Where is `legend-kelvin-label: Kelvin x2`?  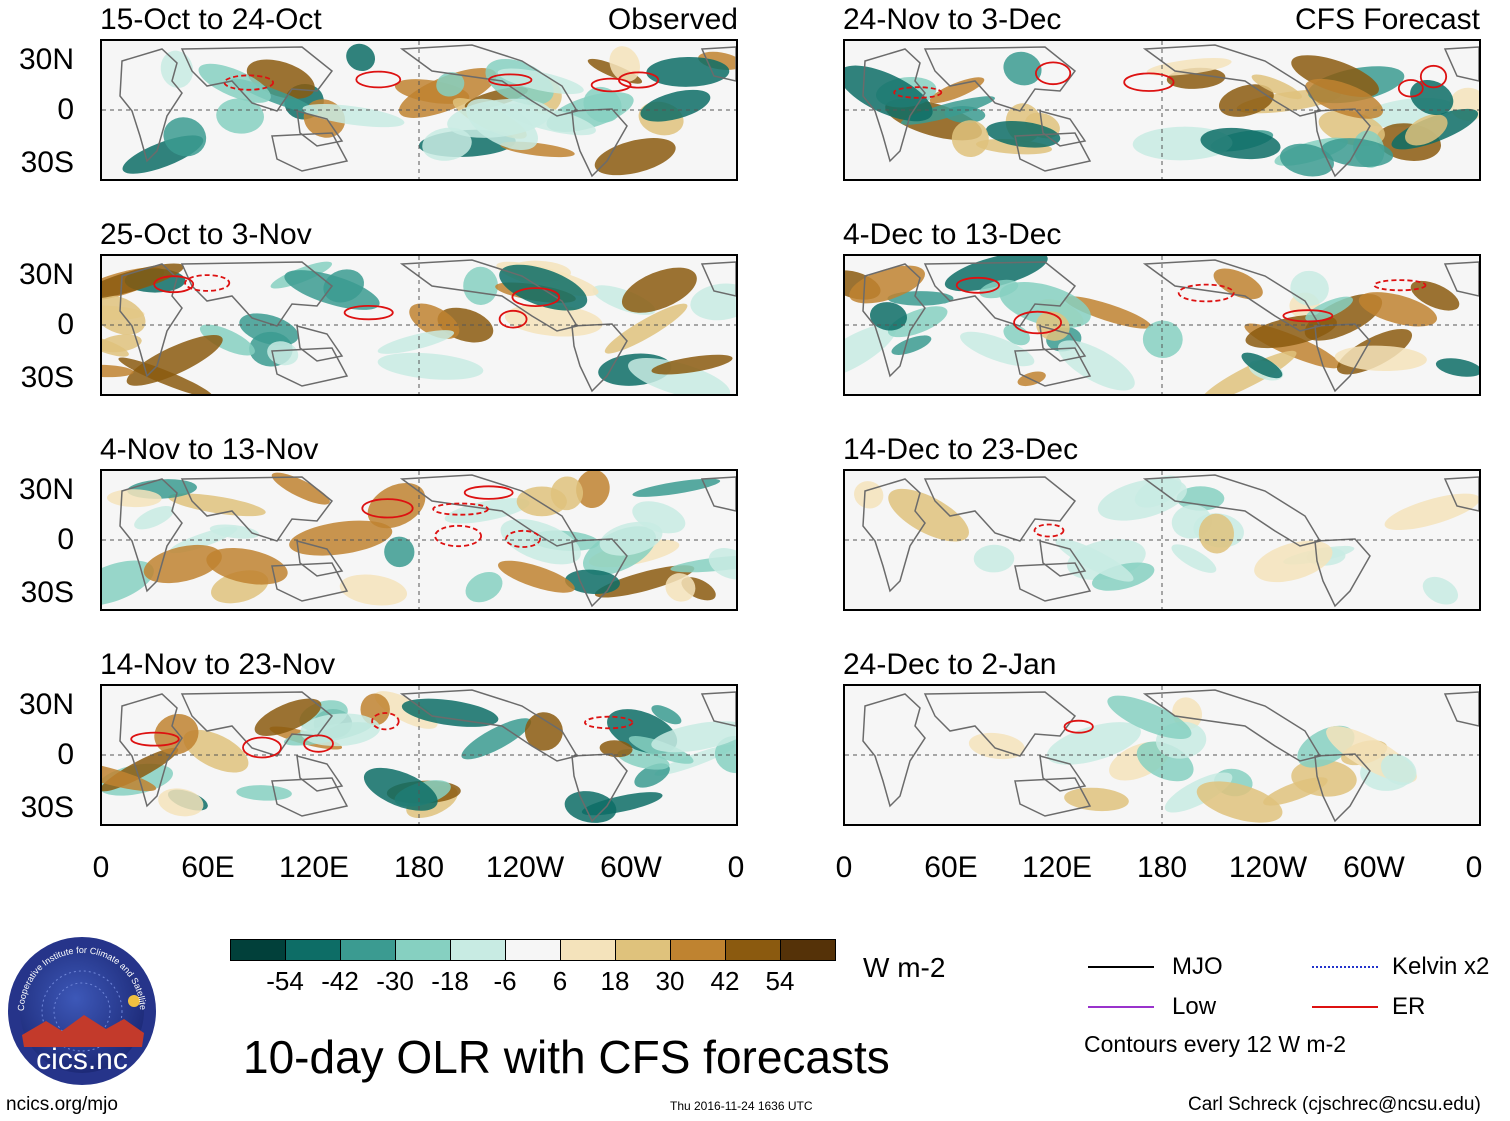 legend-kelvin-label: Kelvin x2 is located at coordinates (1441, 966).